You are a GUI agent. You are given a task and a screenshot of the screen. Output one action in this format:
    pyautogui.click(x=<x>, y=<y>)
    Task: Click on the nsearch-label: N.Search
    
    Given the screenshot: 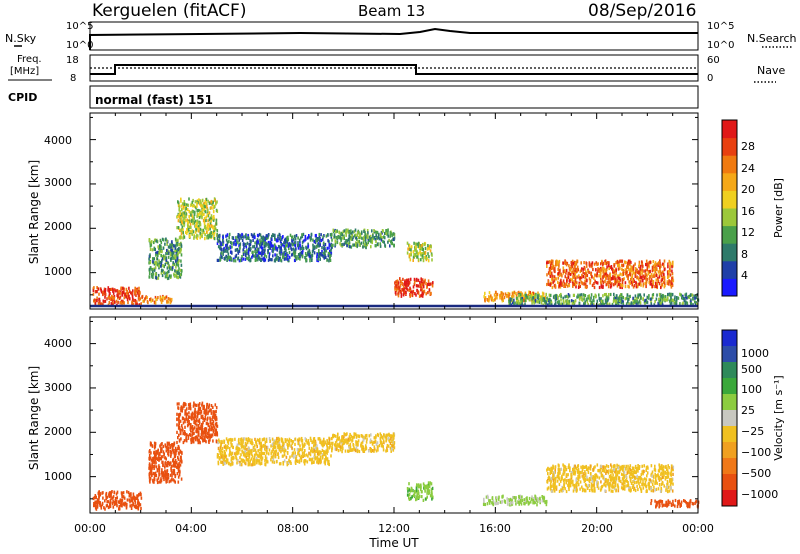 What is the action you would take?
    pyautogui.click(x=772, y=38)
    